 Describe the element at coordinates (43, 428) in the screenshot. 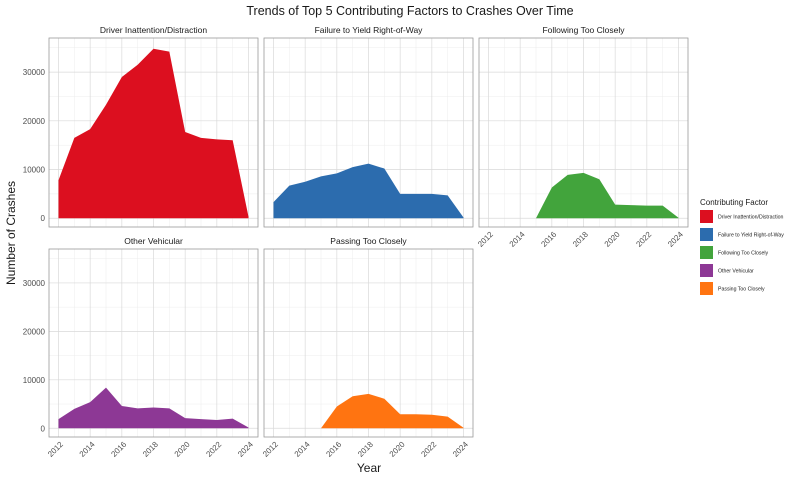

I see `y-tick-label: 0` at that location.